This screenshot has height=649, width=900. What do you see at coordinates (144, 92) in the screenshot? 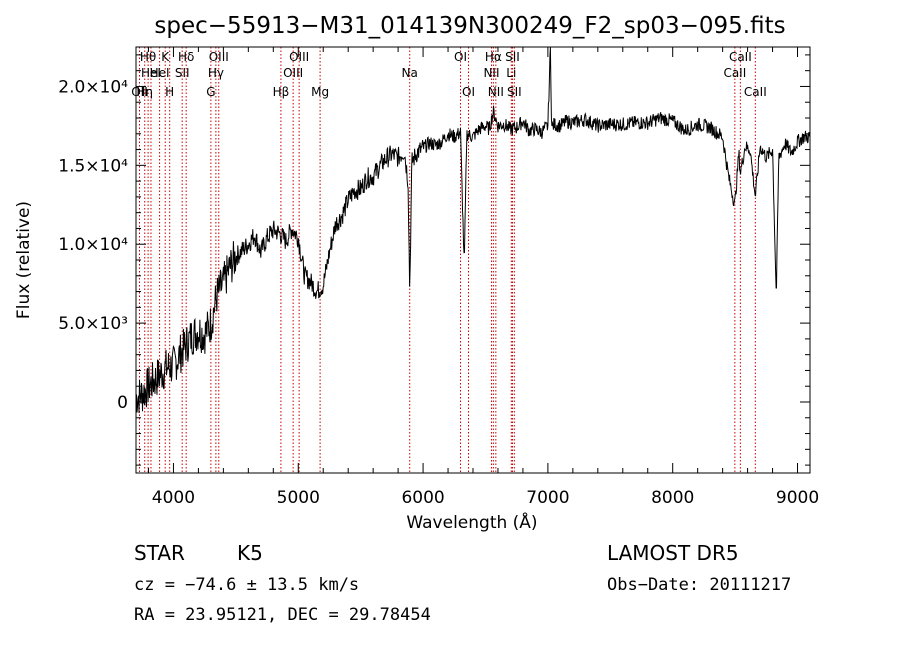
I see `line-label: Hη` at bounding box center [144, 92].